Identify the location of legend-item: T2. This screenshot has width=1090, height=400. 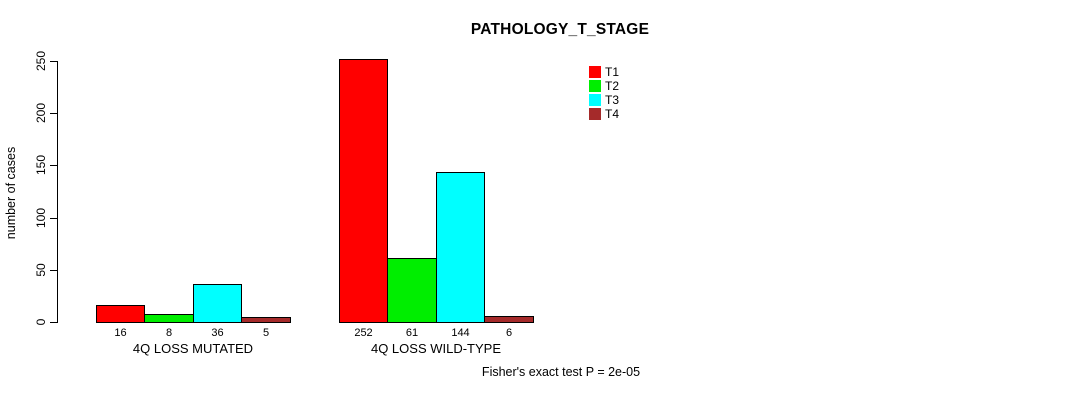
(604, 86).